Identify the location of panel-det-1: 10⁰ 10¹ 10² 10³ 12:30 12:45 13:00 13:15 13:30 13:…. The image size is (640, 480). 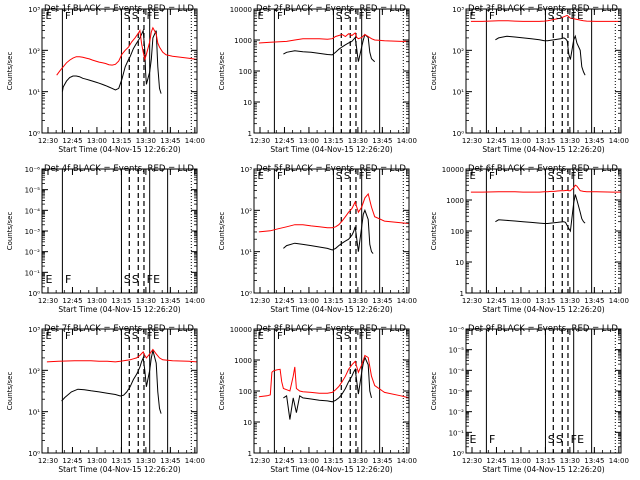
(105, 79).